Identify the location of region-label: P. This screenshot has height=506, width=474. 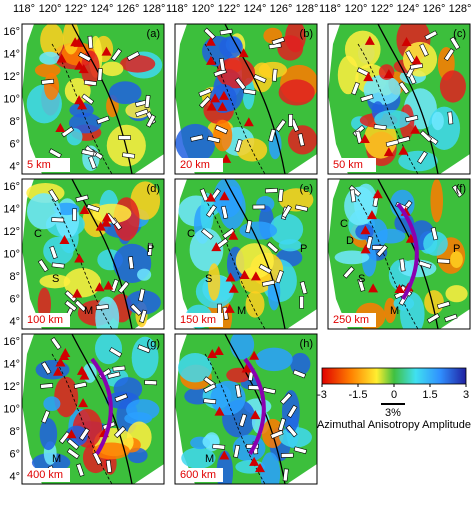
(150, 249).